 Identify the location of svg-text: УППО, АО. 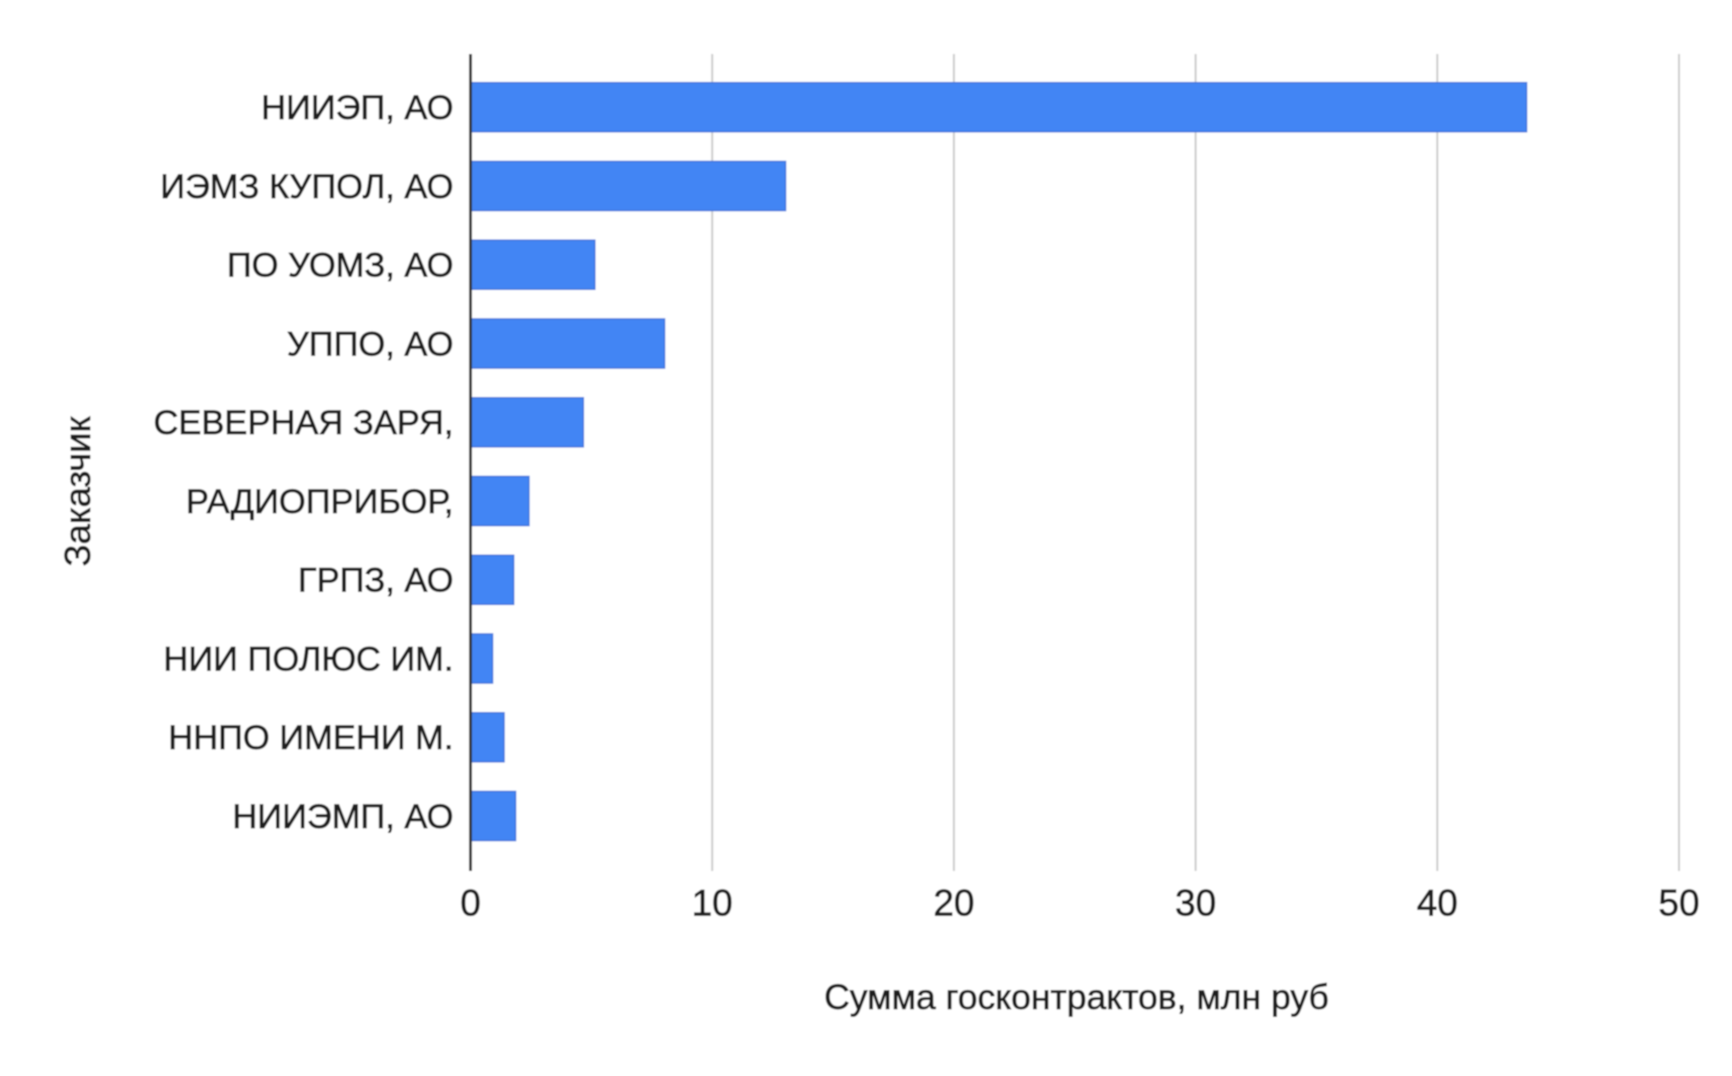
(370, 344).